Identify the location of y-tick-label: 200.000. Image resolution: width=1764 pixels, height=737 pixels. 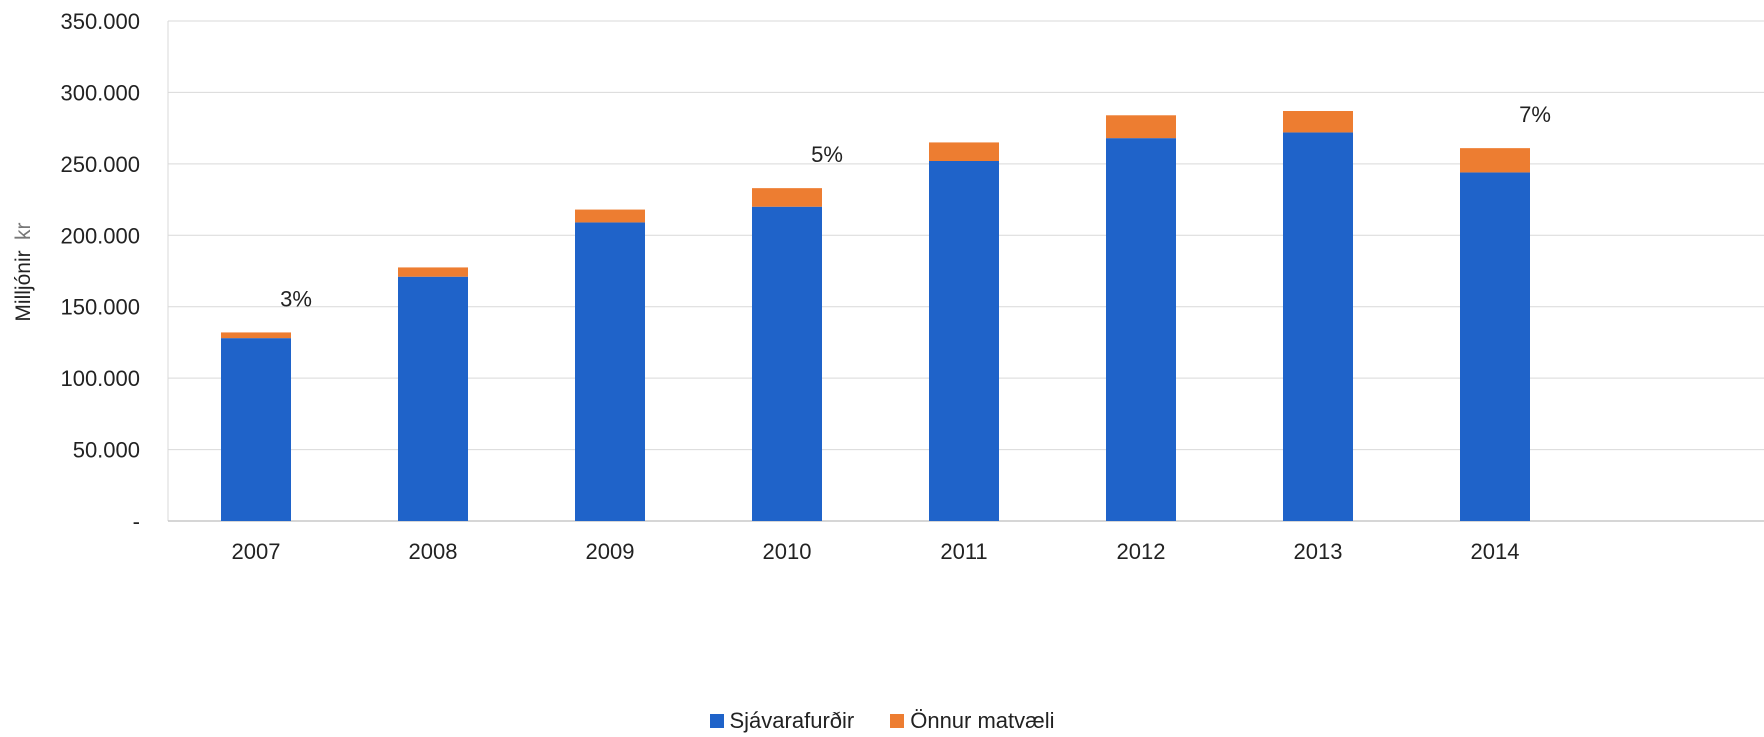
(100, 235).